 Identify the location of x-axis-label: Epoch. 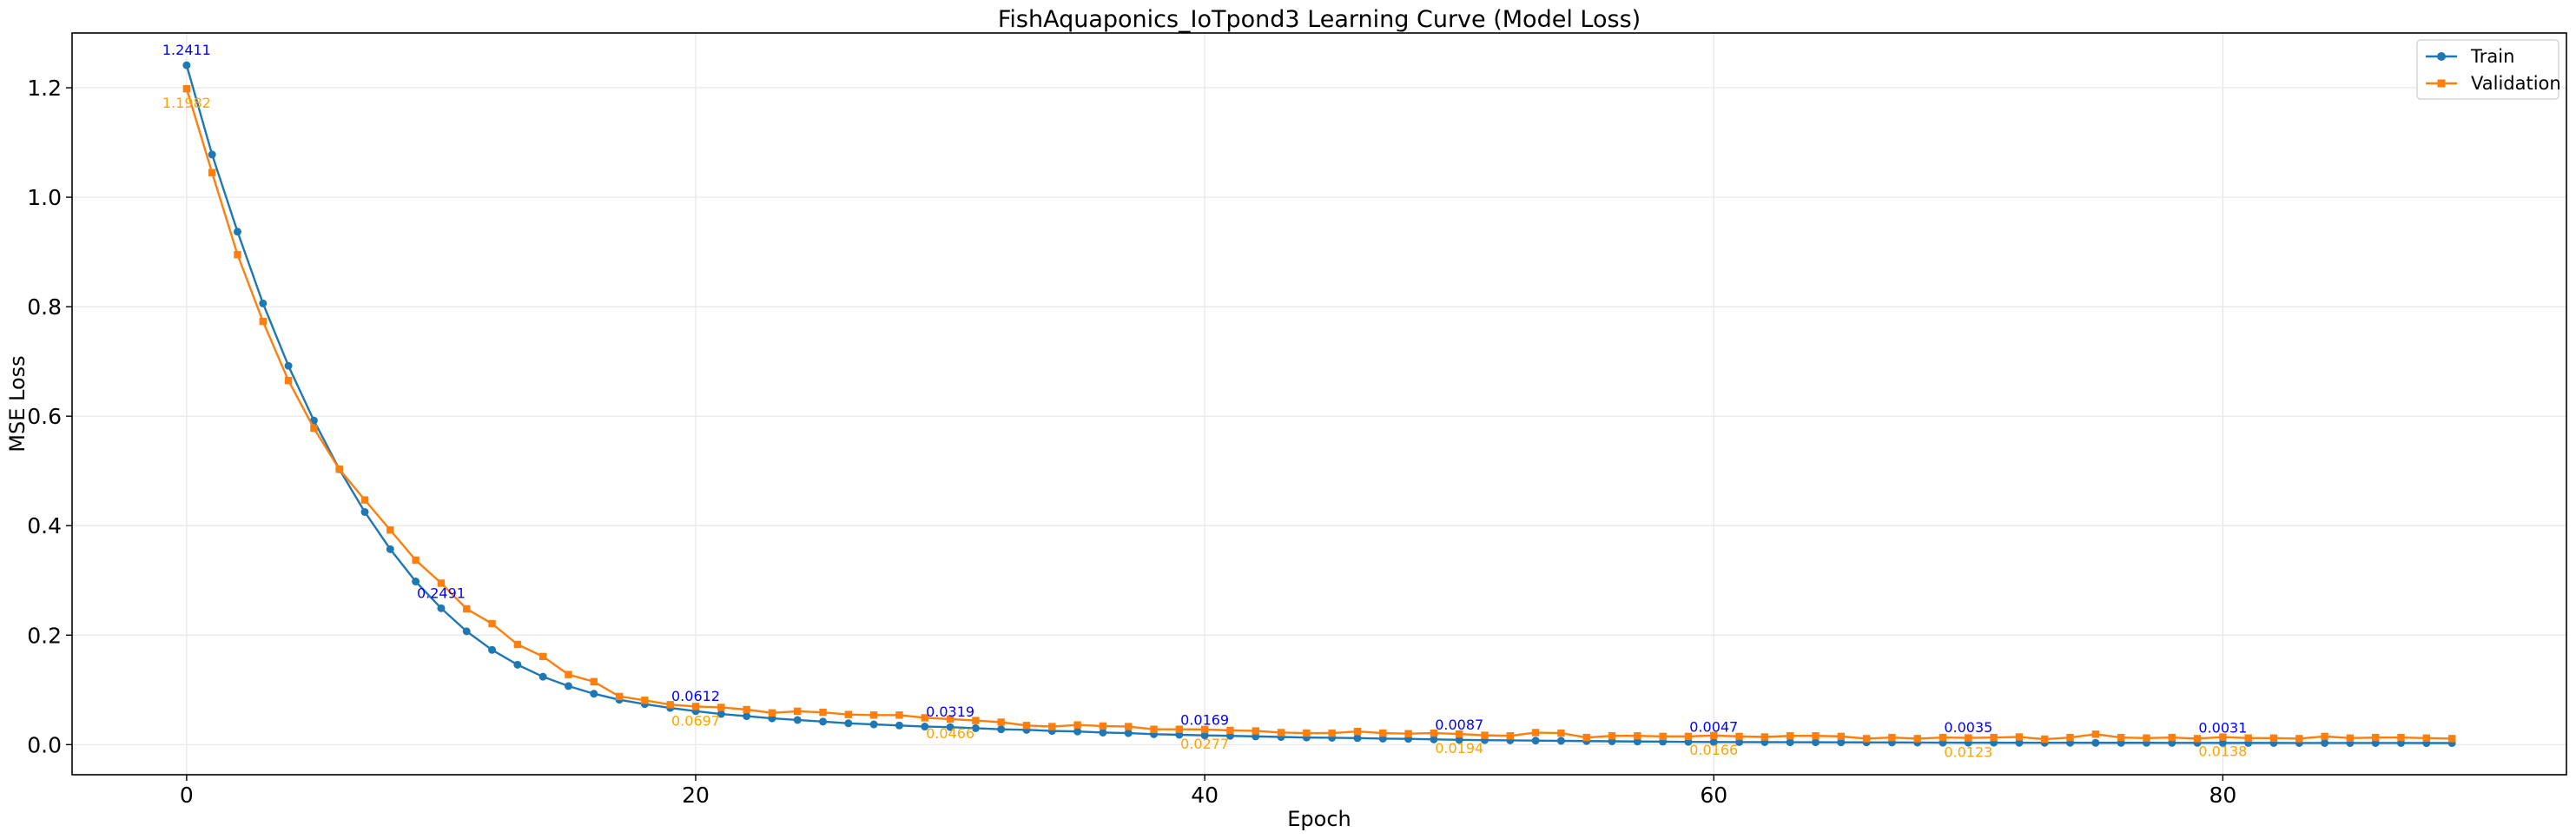
(1319, 819).